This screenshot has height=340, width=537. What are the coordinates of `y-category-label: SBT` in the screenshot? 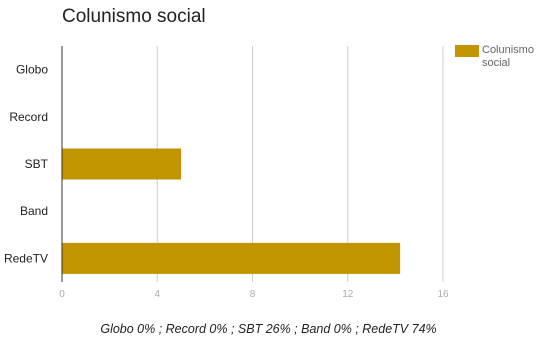 It's located at (37, 164).